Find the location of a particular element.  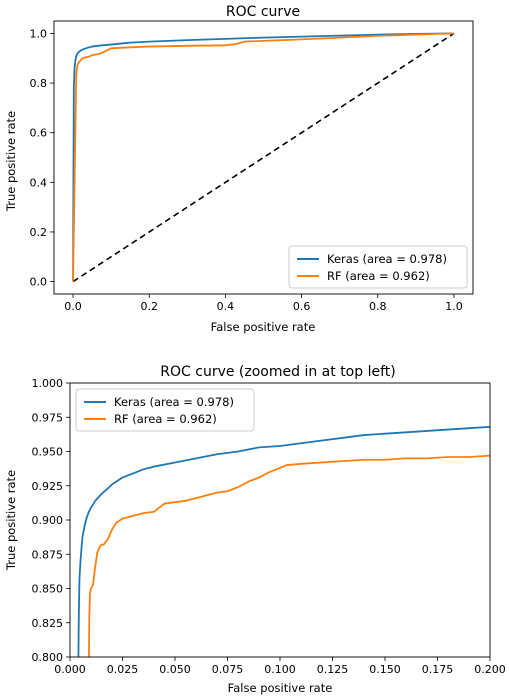

y-tick-label: 0.6 is located at coordinates (39, 133).